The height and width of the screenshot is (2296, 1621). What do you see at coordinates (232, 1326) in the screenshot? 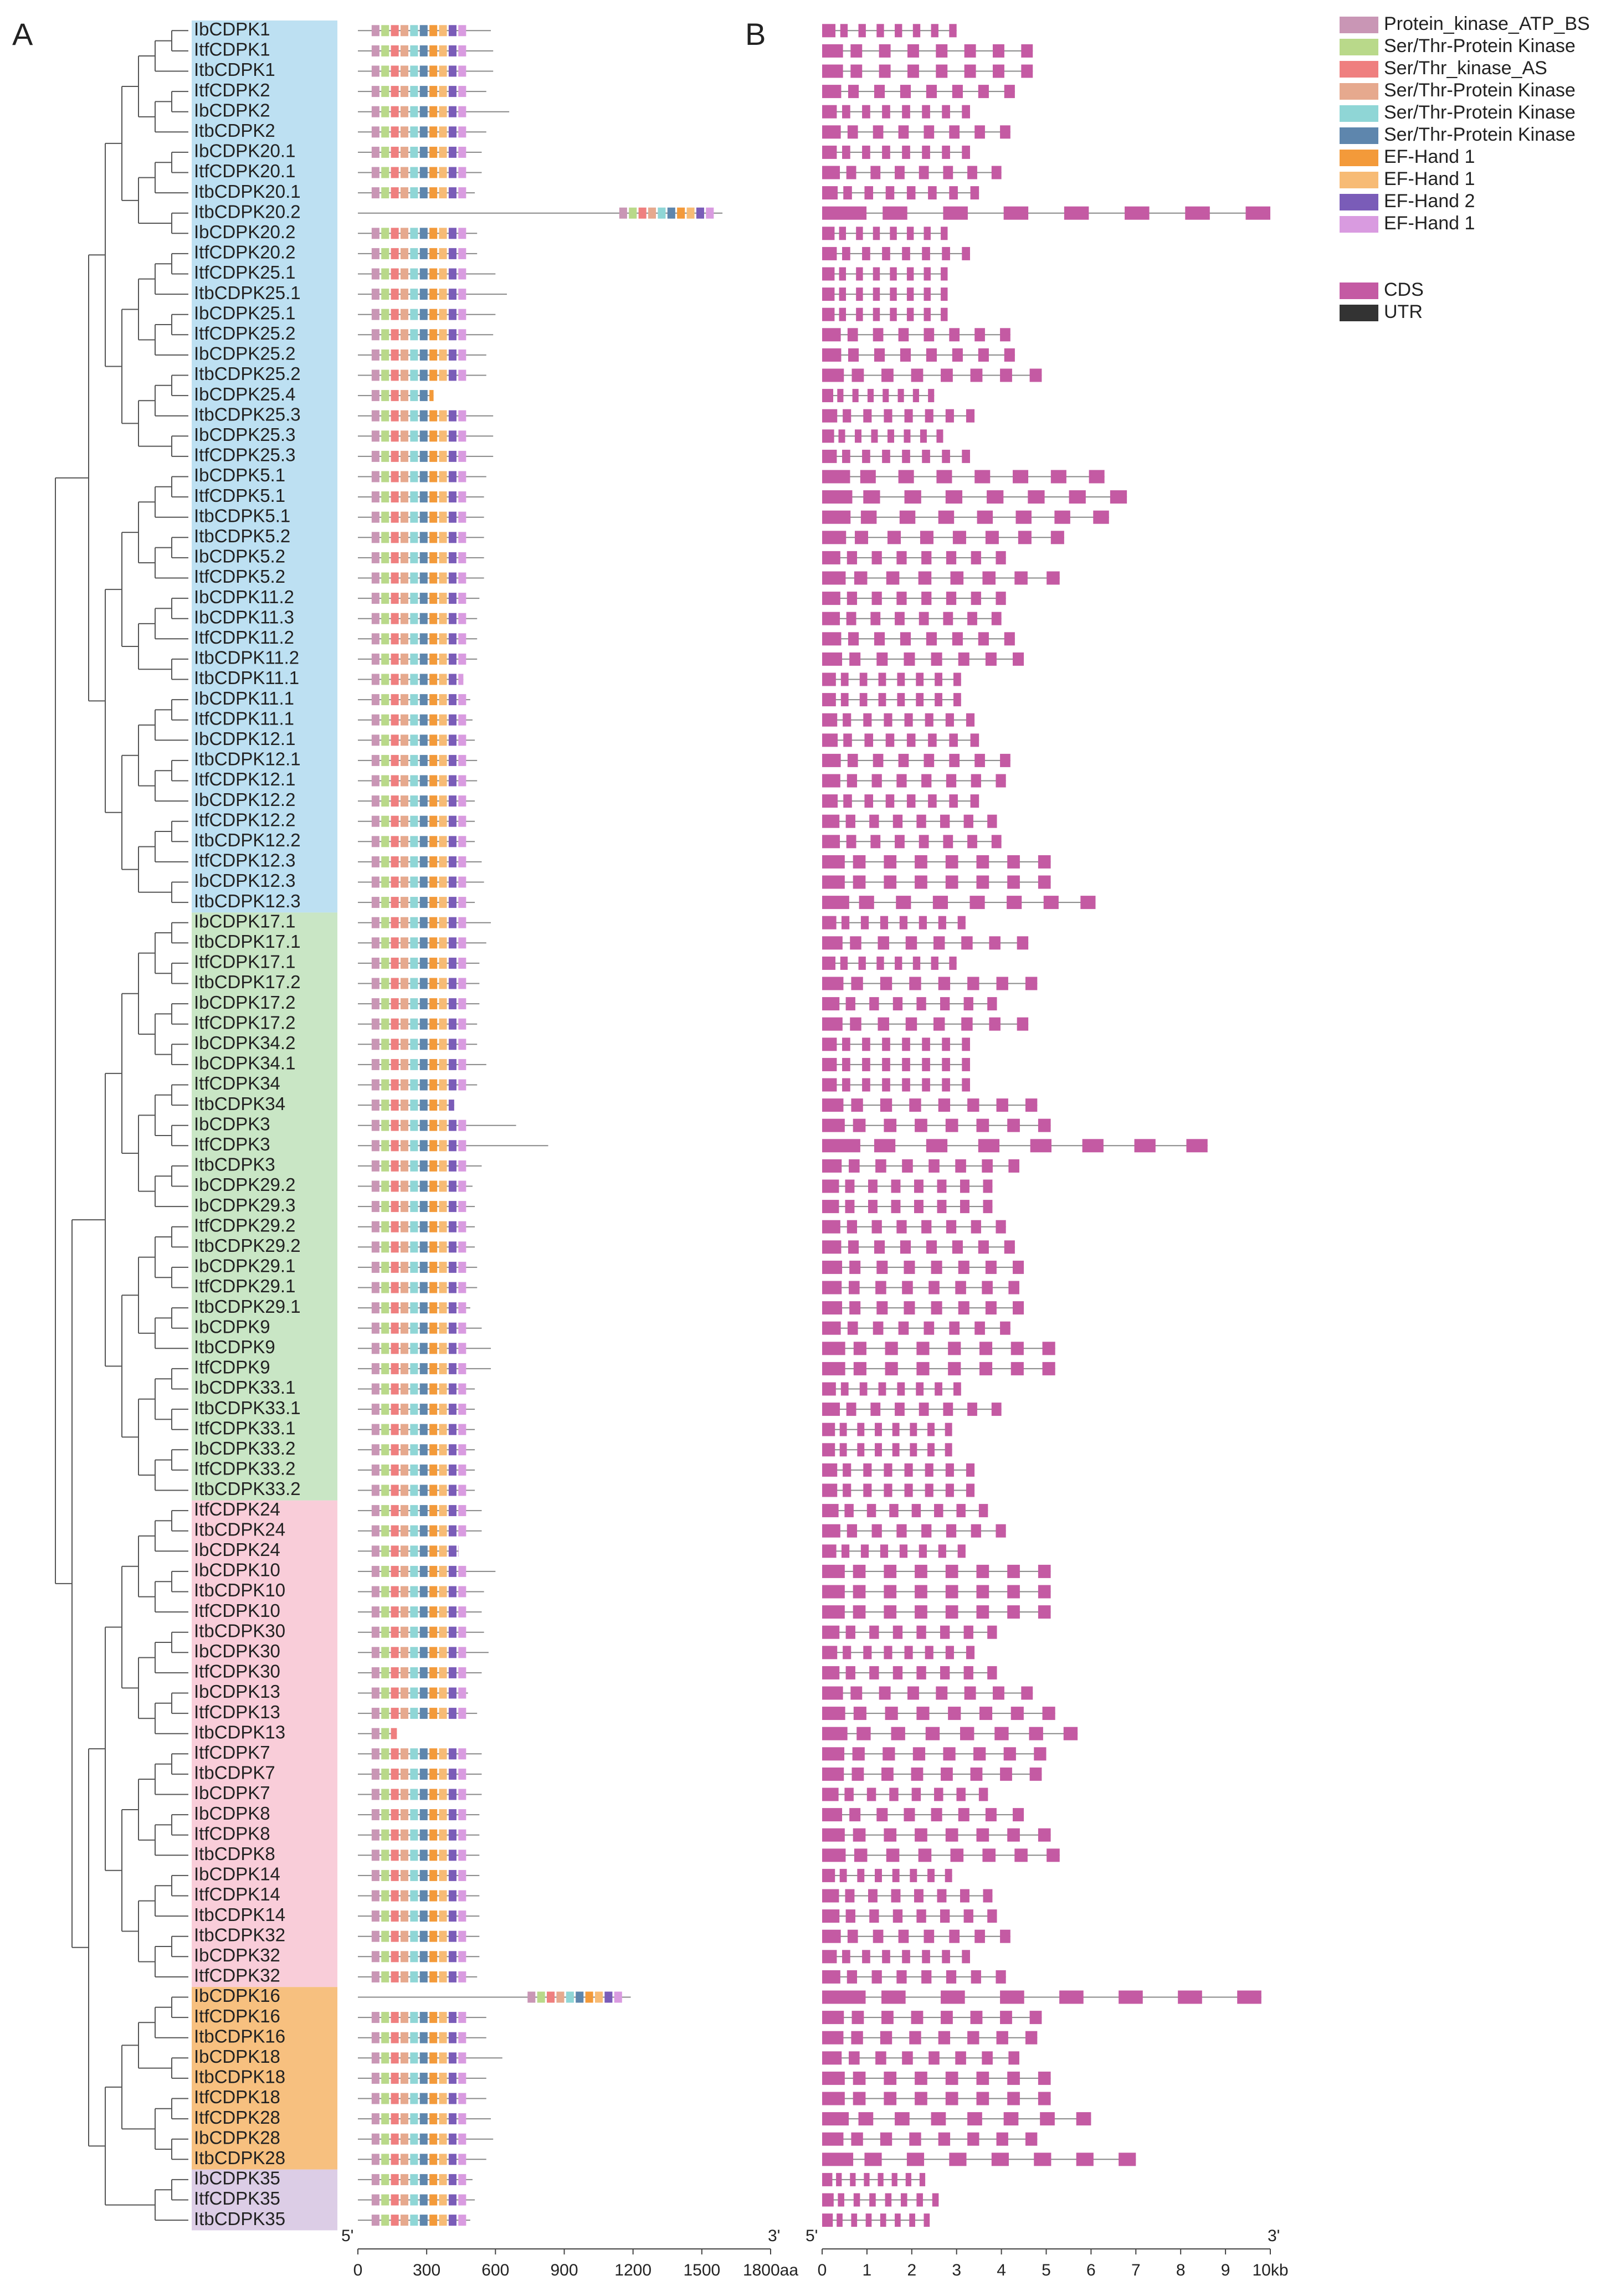
I see `gene-name: IbCDPK9` at bounding box center [232, 1326].